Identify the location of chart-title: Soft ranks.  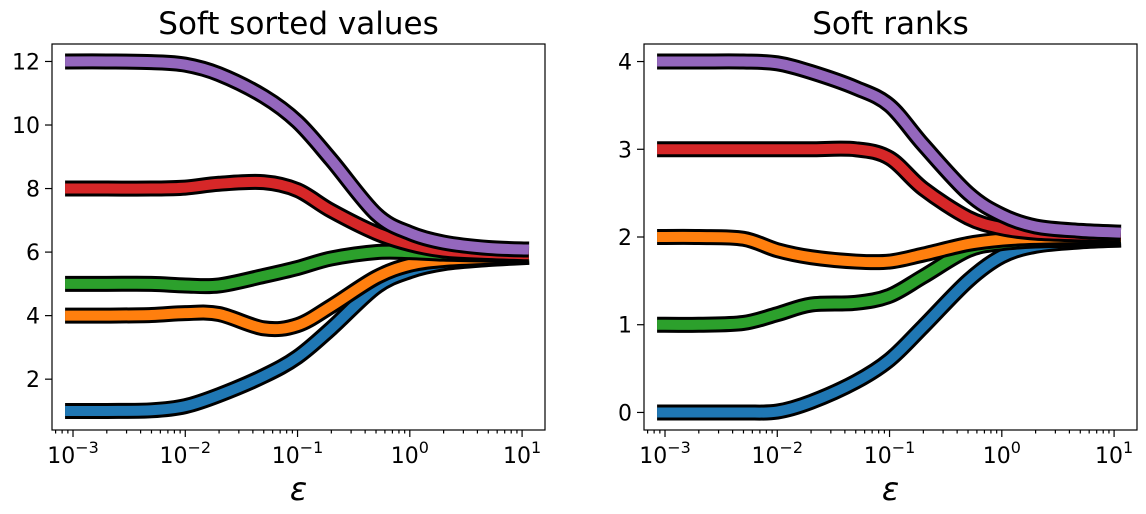
(890, 24).